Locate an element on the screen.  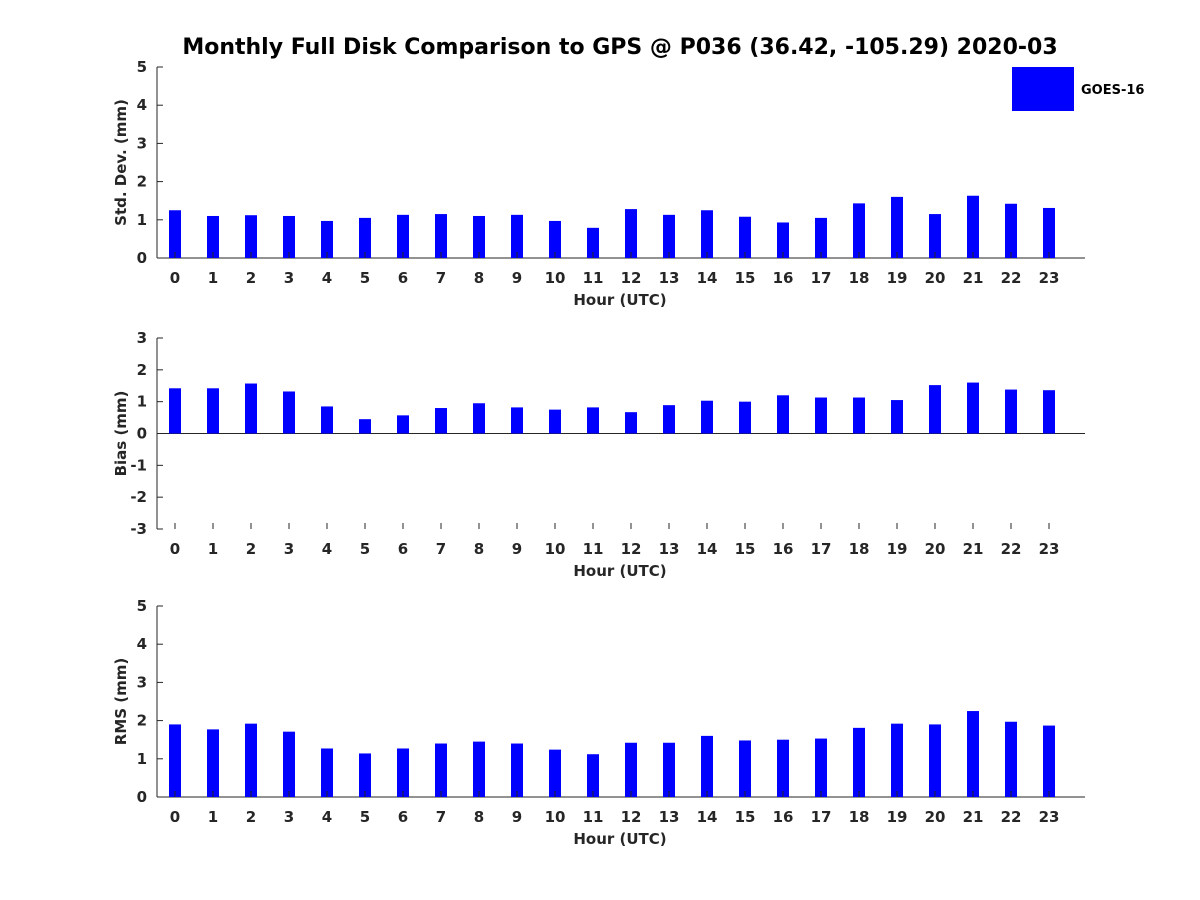
stddev-xtick-label: 1 is located at coordinates (213, 278).